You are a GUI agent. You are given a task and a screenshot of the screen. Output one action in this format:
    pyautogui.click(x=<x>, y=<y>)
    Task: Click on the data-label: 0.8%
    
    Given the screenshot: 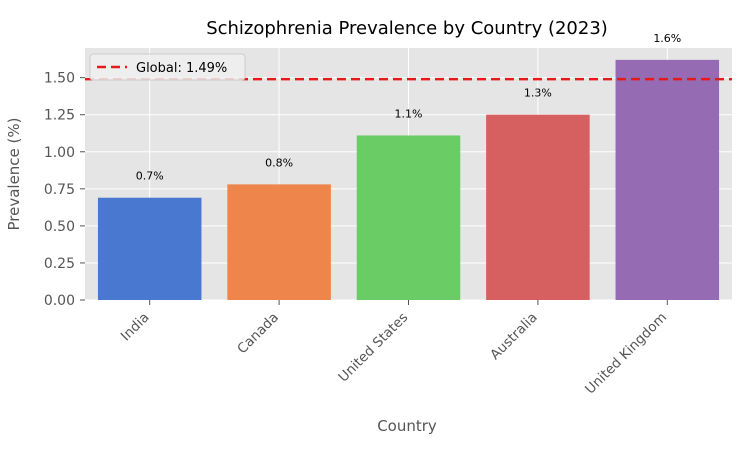 What is the action you would take?
    pyautogui.click(x=279, y=162)
    